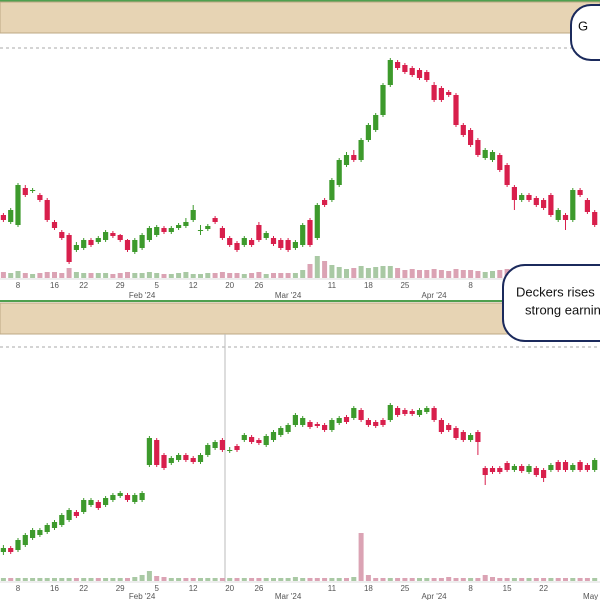  I want to click on callout-text: Deckers rises, so click(555, 291).